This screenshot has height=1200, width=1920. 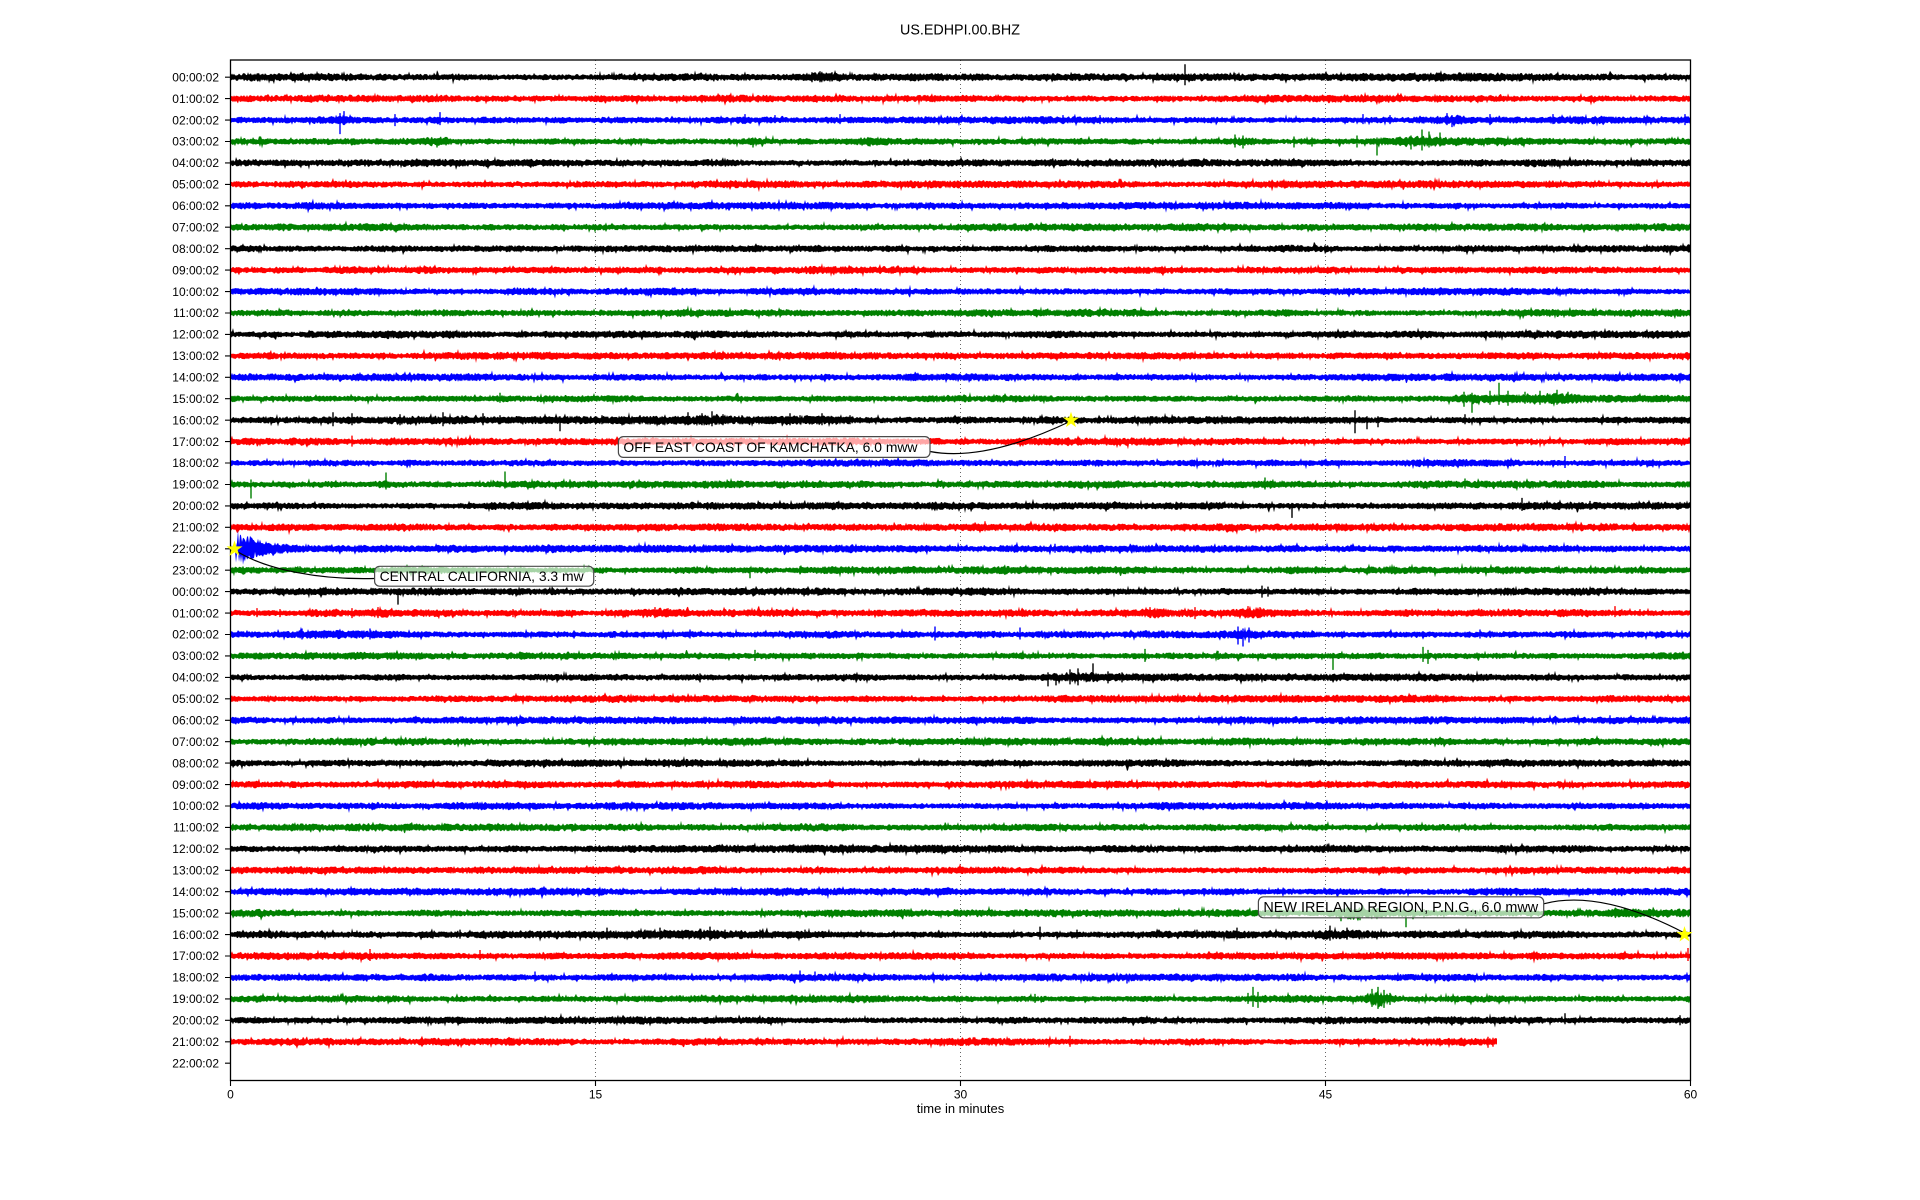 What do you see at coordinates (230, 1095) in the screenshot?
I see `svg-text: 0` at bounding box center [230, 1095].